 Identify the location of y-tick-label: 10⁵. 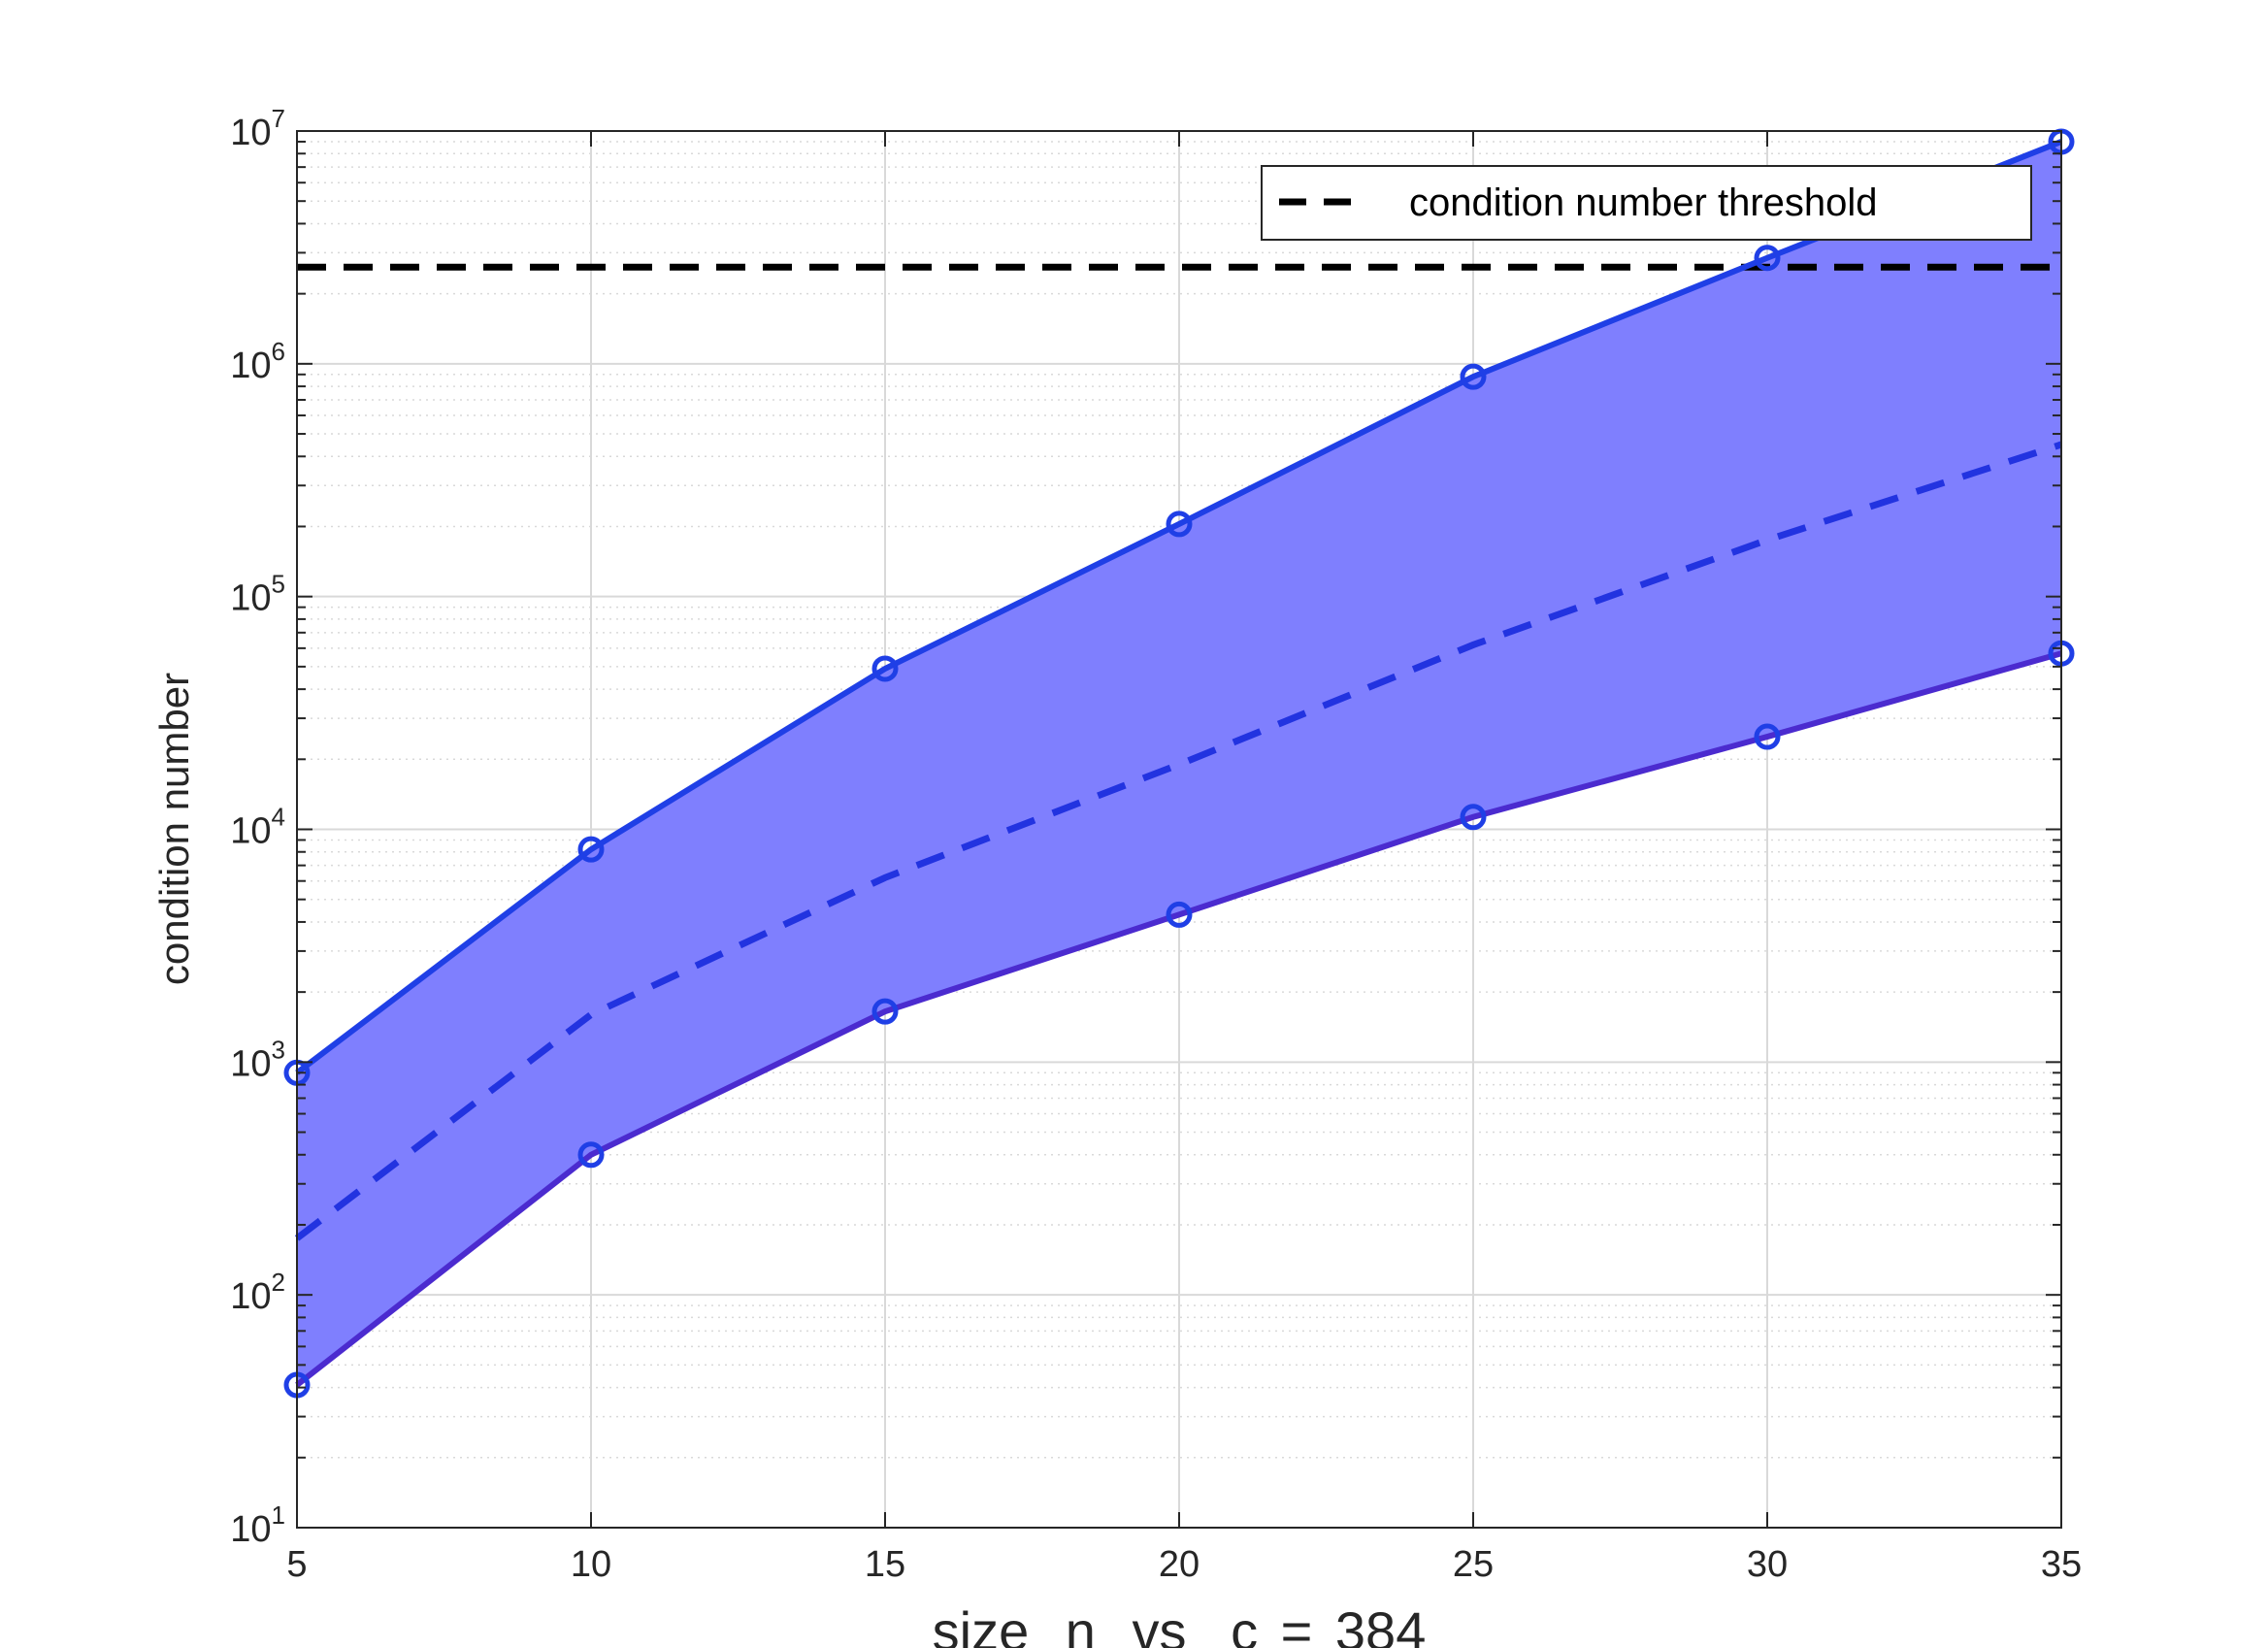
(257, 594).